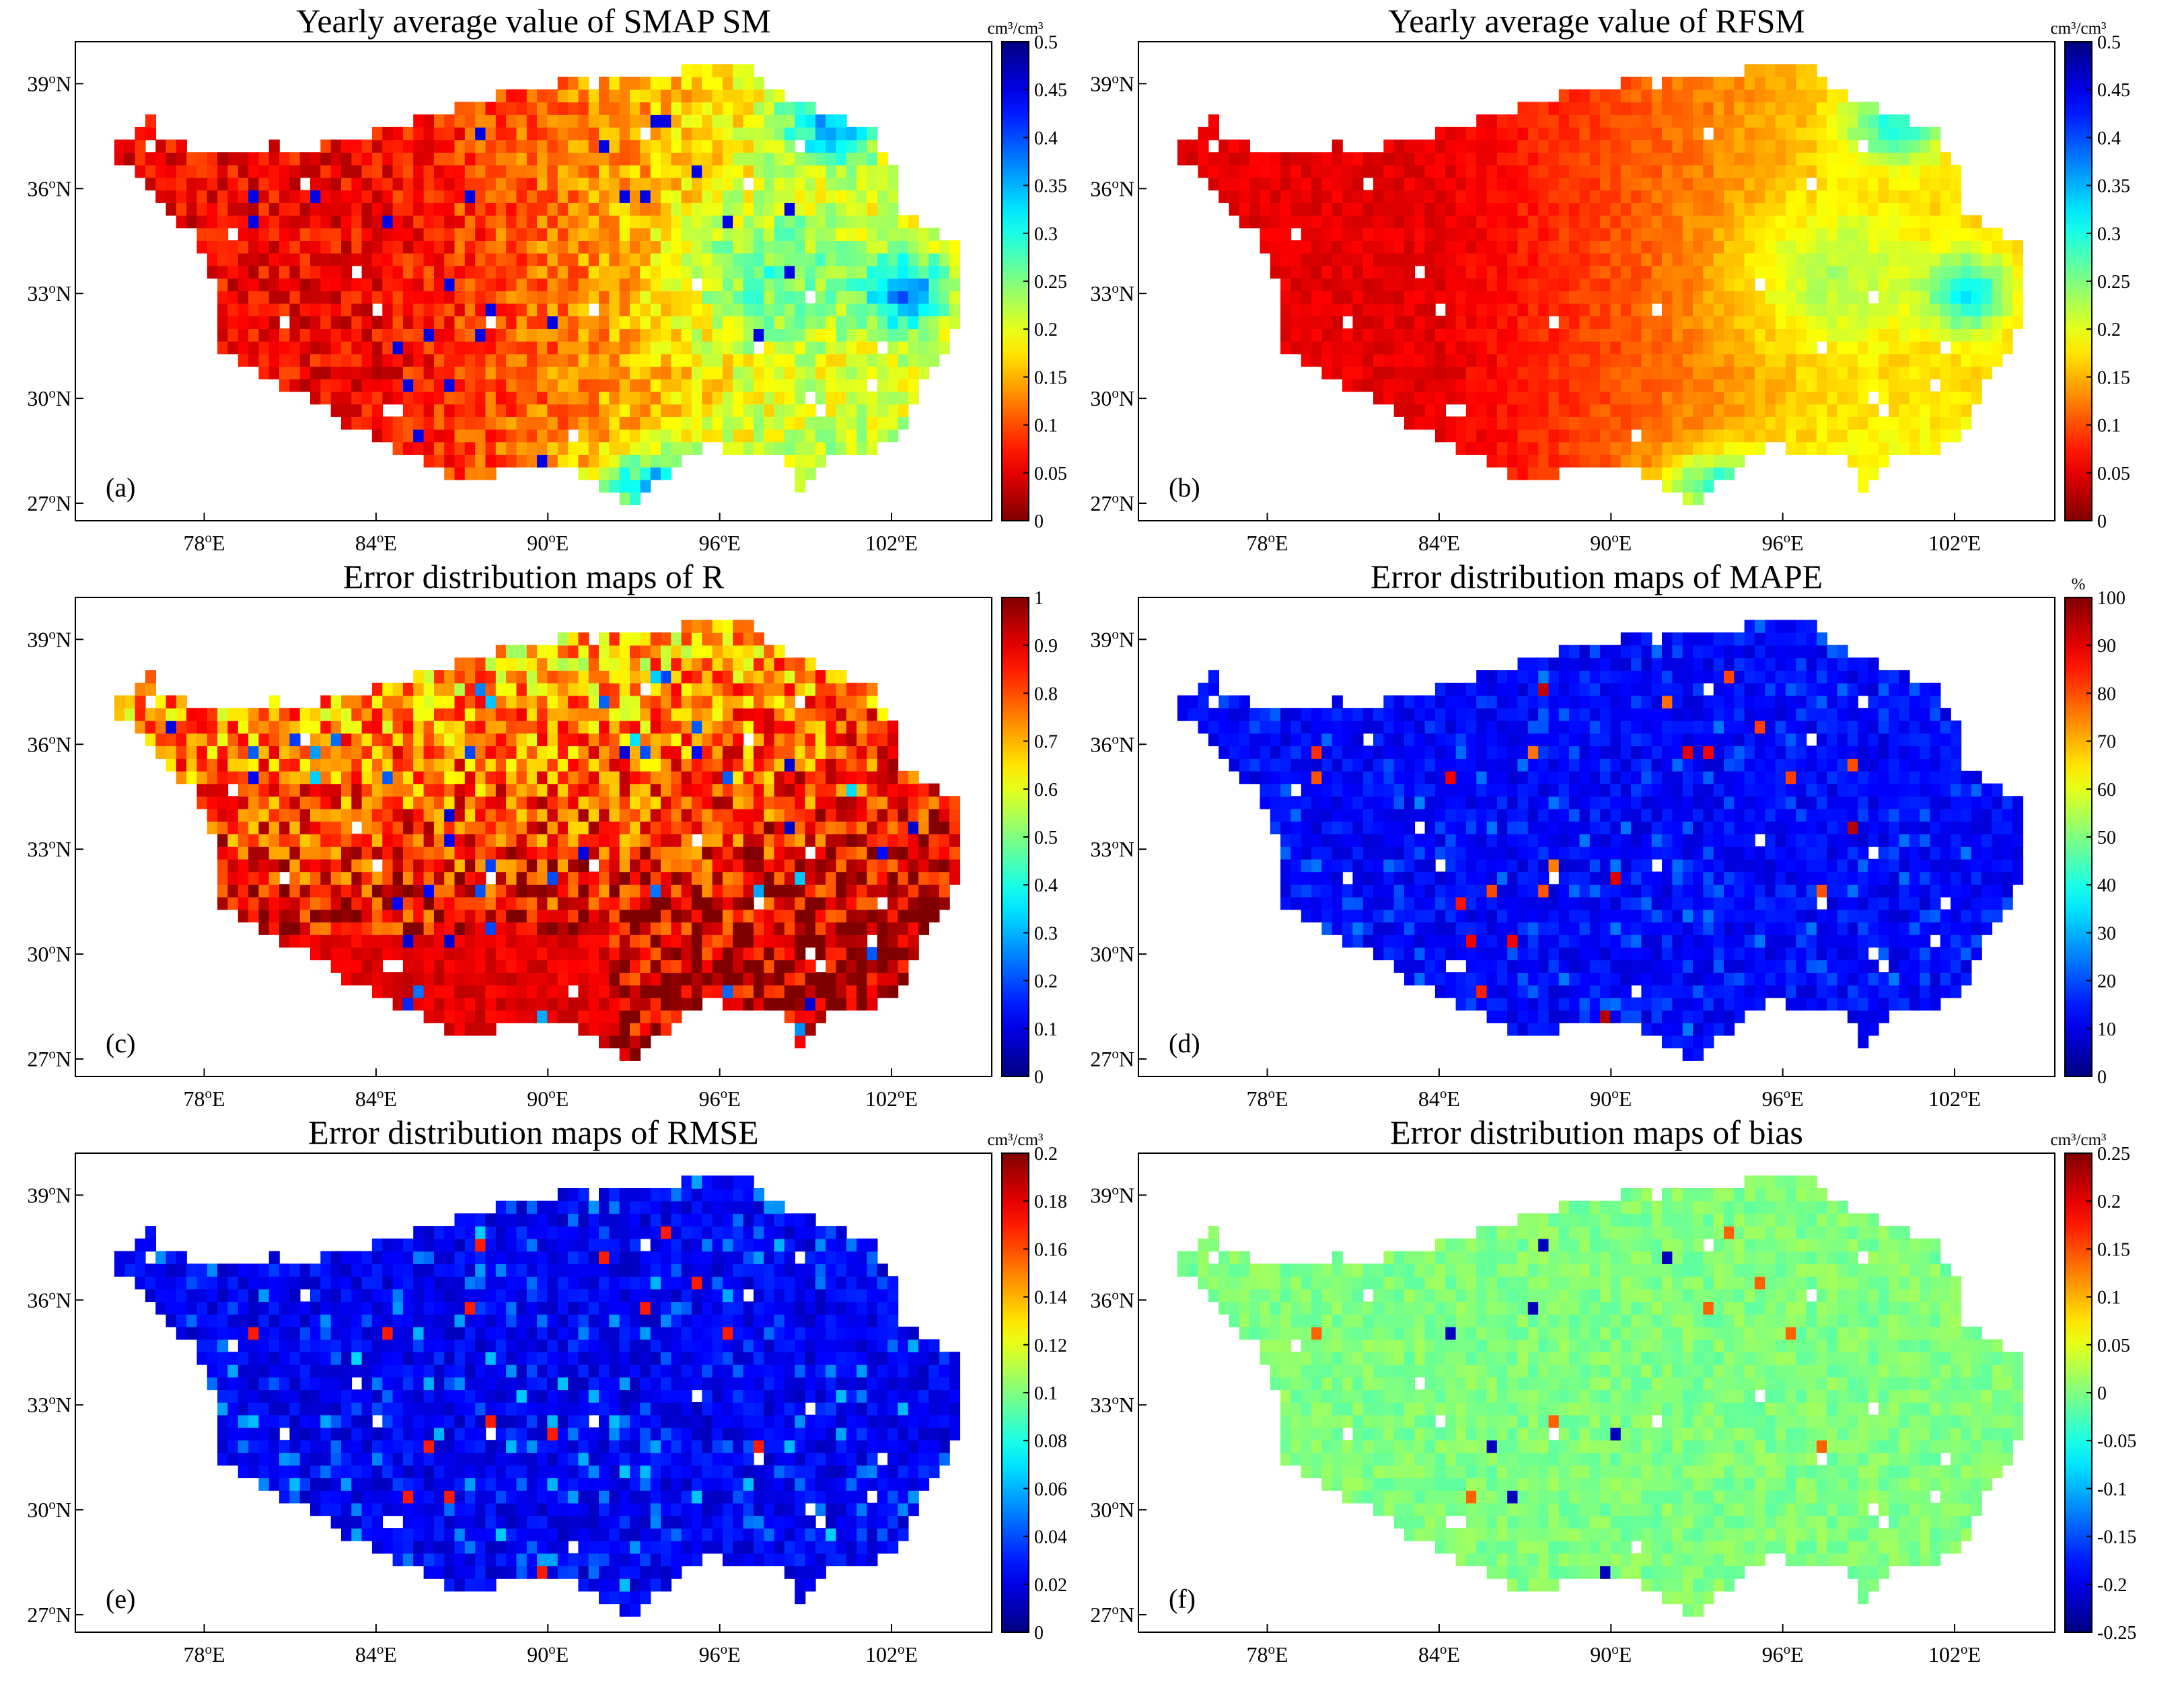 The image size is (2184, 1684). What do you see at coordinates (537, 284) in the screenshot?
I see `heatmap-cells` at bounding box center [537, 284].